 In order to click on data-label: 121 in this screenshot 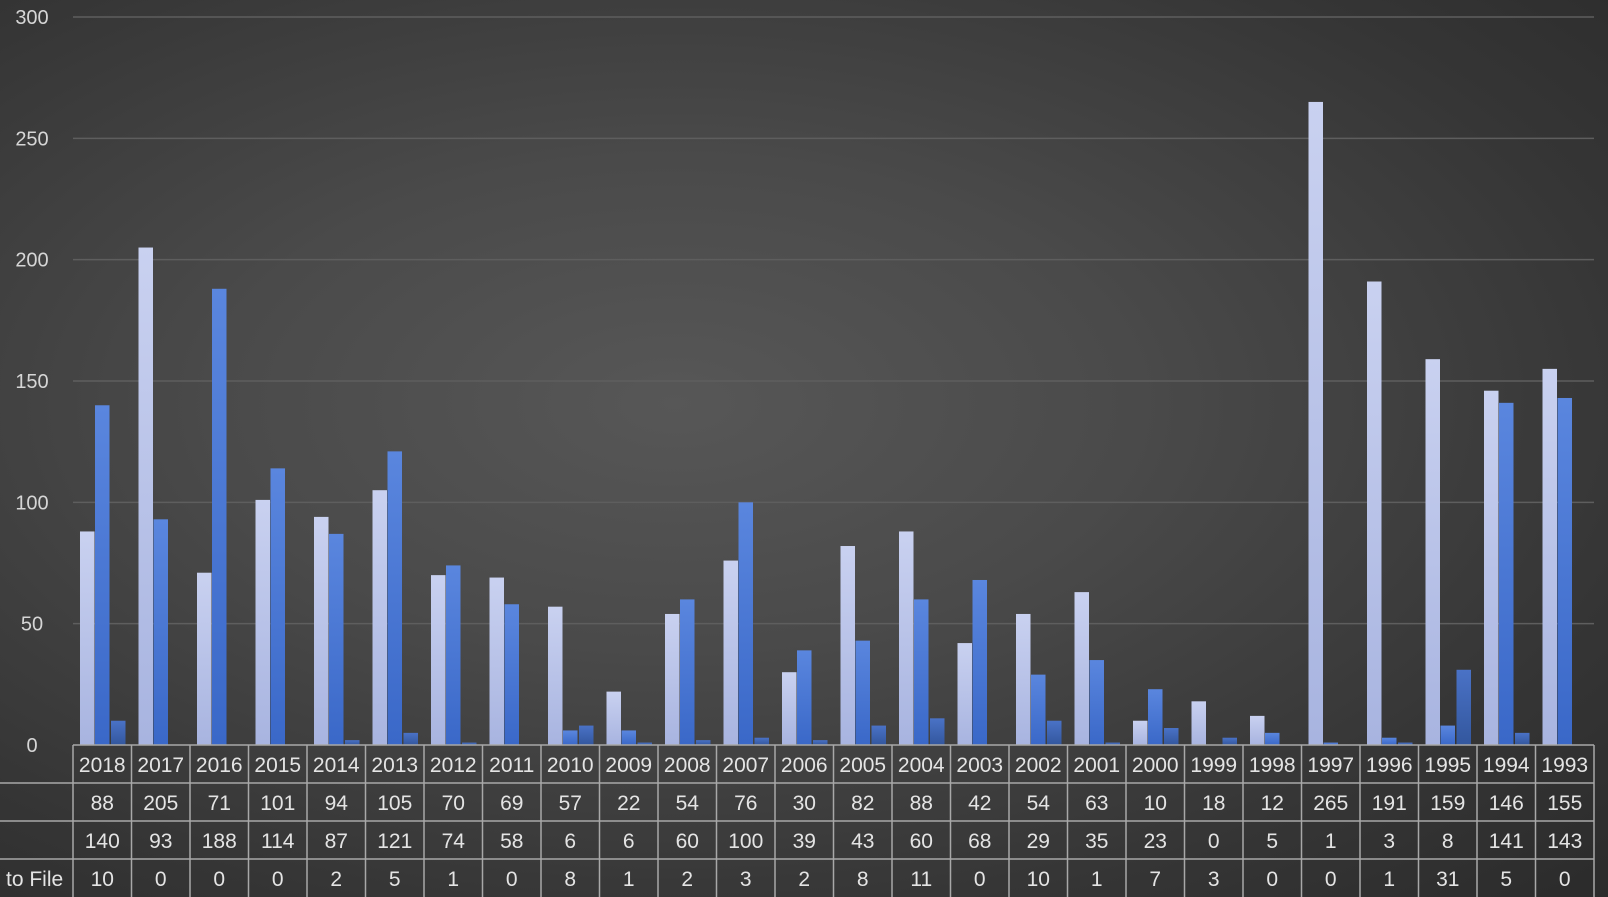, I will do `click(394, 841)`.